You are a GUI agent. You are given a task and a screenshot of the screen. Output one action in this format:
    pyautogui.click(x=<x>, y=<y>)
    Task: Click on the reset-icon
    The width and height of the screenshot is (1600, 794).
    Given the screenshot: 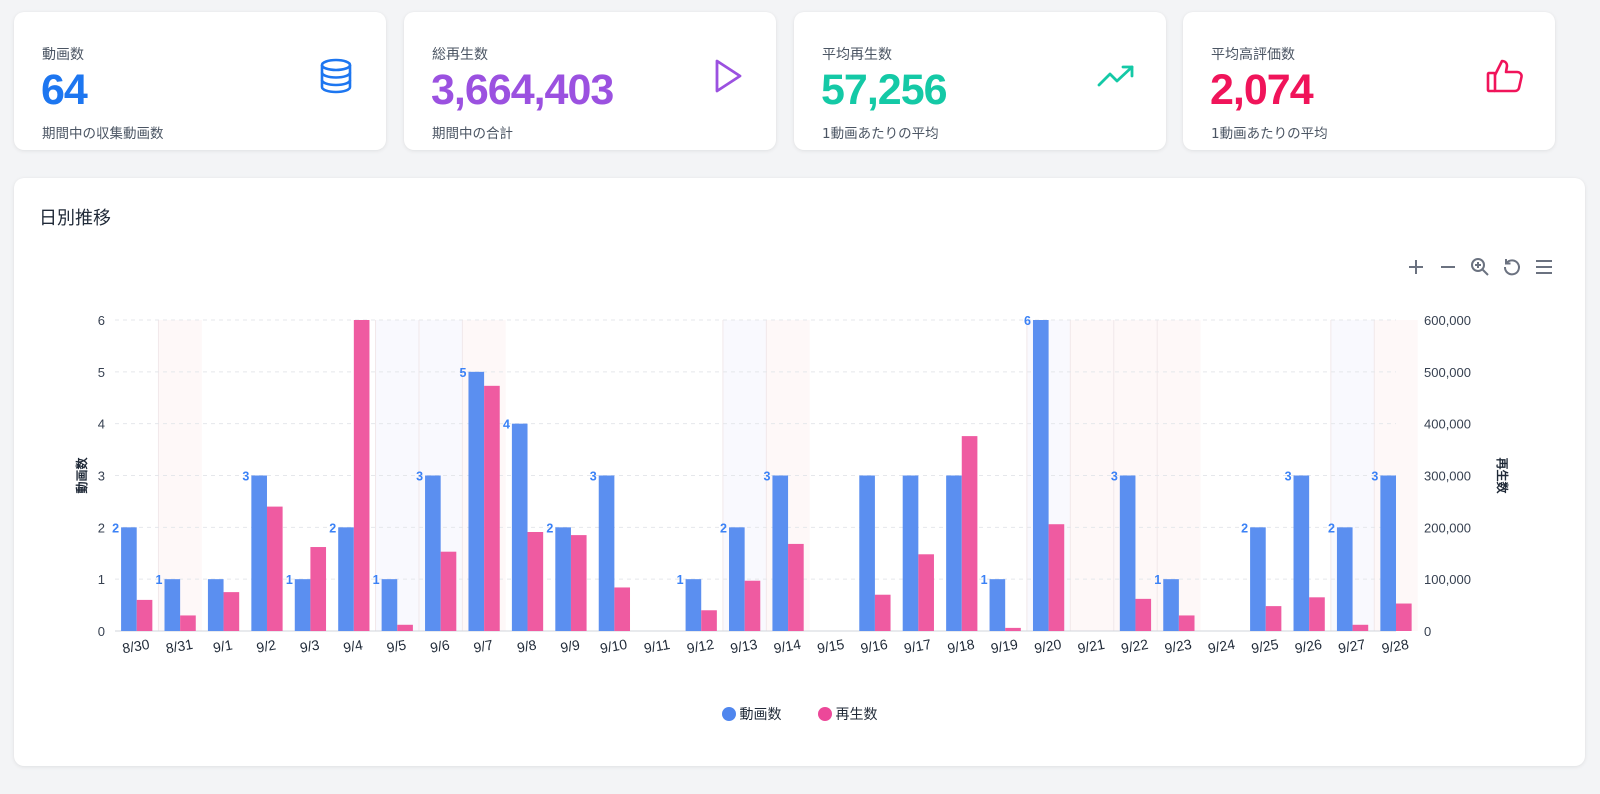 What is the action you would take?
    pyautogui.click(x=1512, y=267)
    